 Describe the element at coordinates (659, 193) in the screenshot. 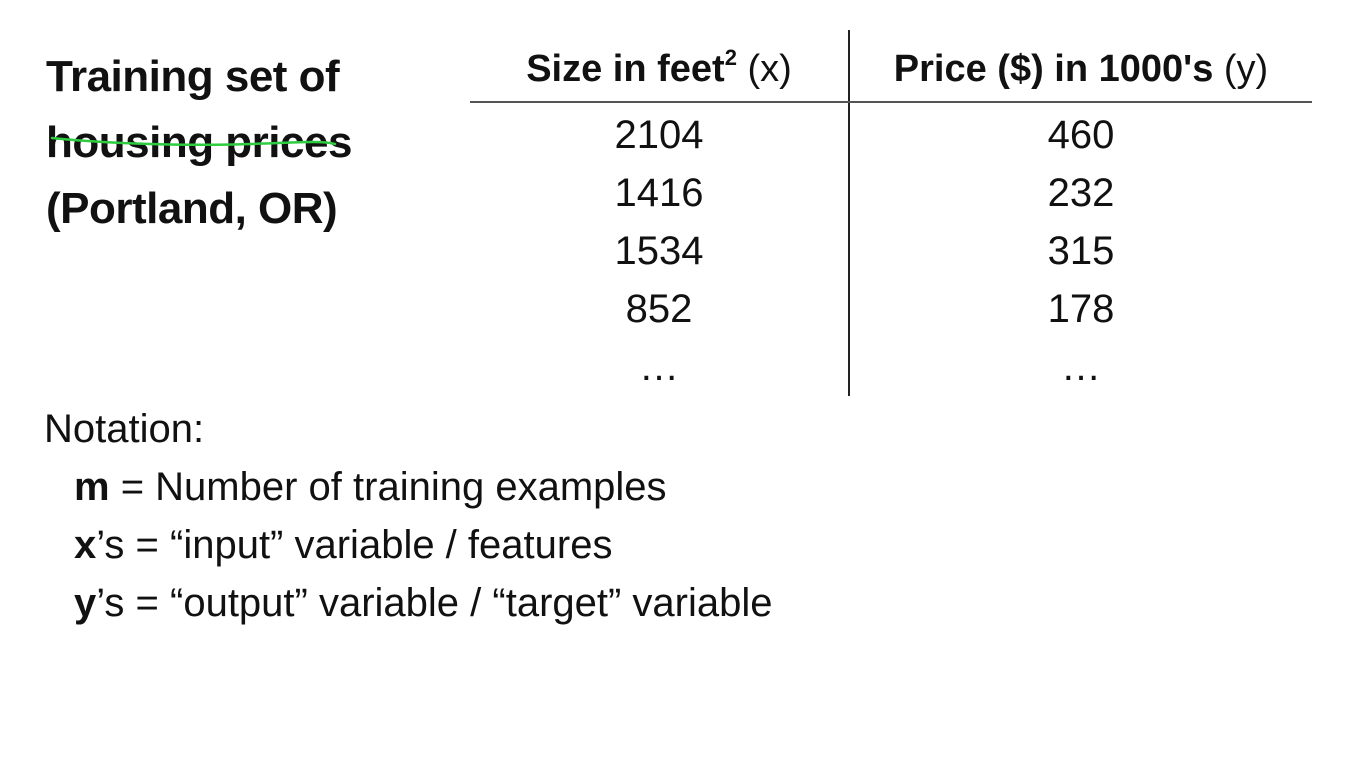

I see `size-cell: 1416` at that location.